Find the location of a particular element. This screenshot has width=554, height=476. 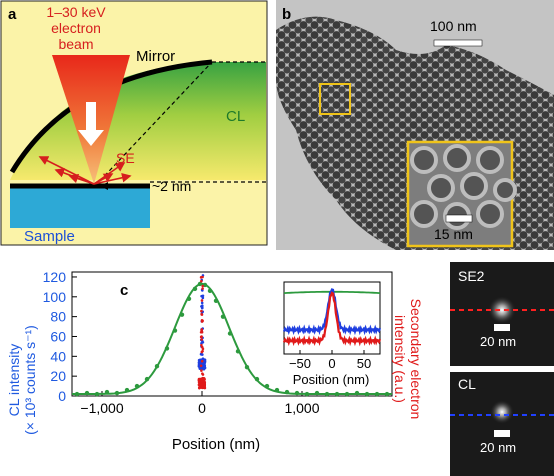

panel-a-letter: a is located at coordinates (12, 14).